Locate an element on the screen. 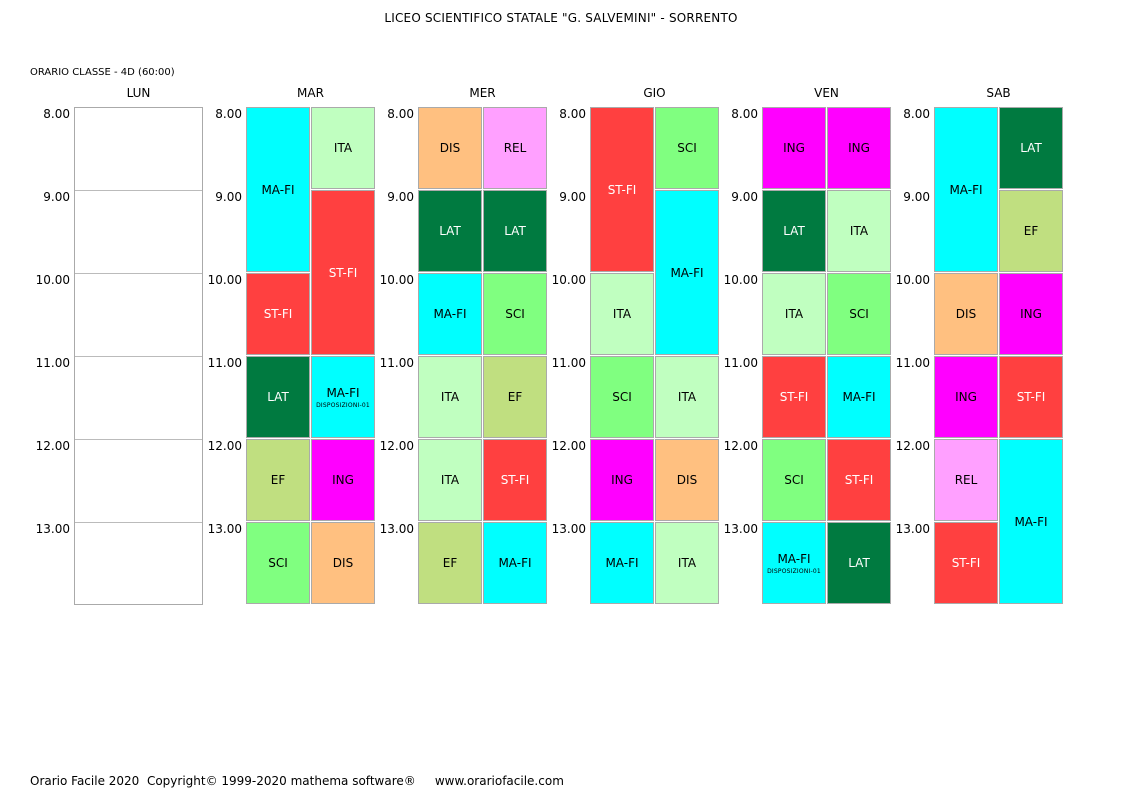  lesson-note: DISPOSIZIONI-01 is located at coordinates (343, 405).